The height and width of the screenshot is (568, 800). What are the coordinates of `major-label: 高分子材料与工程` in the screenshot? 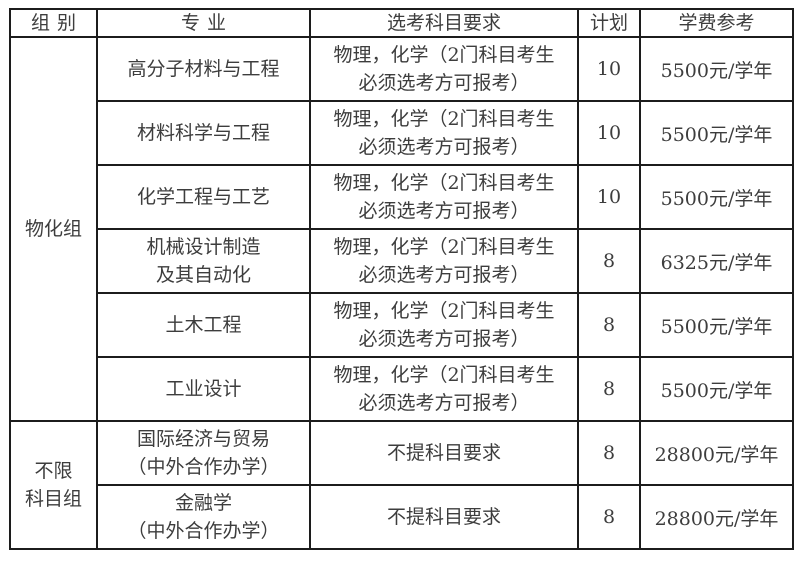 It's located at (203, 69).